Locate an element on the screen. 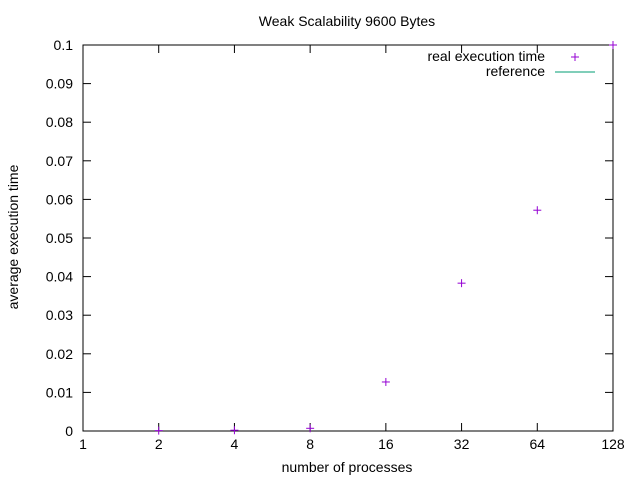  y-tick-label: 0.01 is located at coordinates (59, 392).